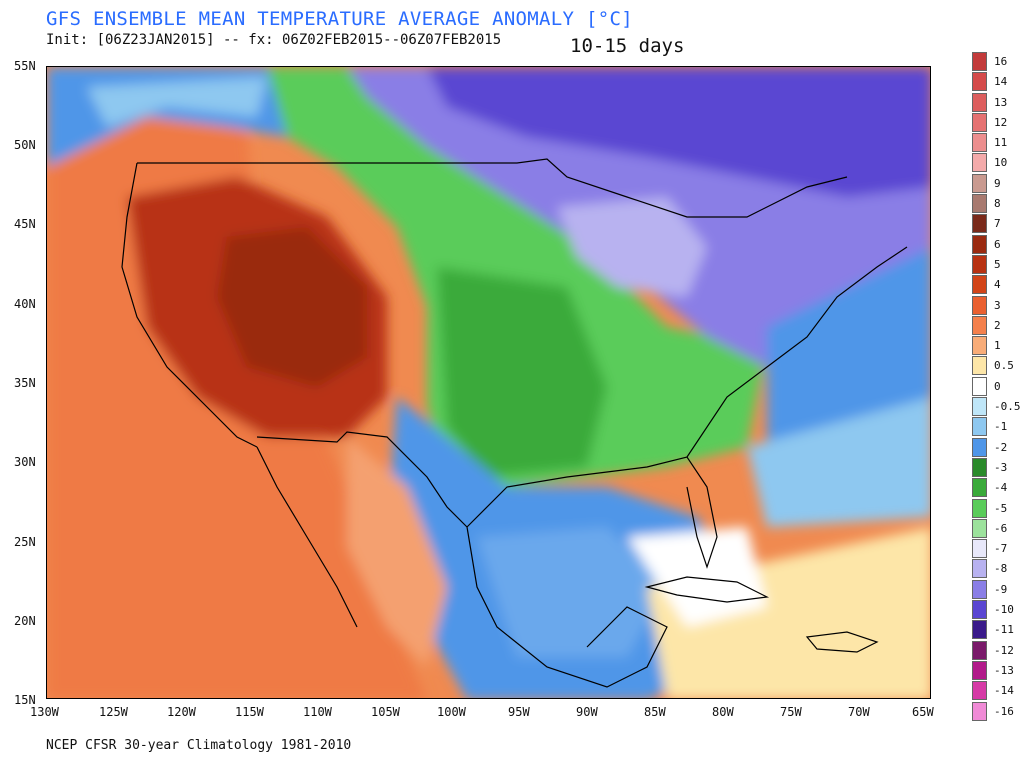 This screenshot has width=1024, height=768. I want to click on legend-item: -13, so click(995, 670).